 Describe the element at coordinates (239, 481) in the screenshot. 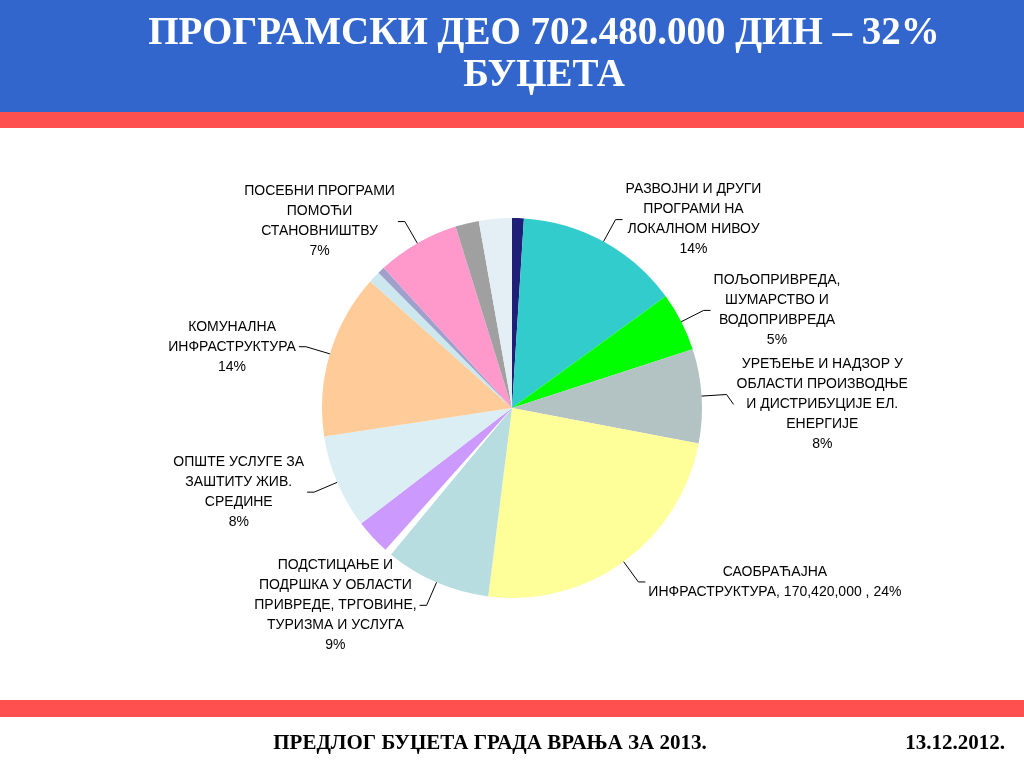

I see `slice-label: ОПШТЕ УСЛУГЕ ЗА ЗАШТИТУ ЖИВ. СРЕДИНЕ` at that location.